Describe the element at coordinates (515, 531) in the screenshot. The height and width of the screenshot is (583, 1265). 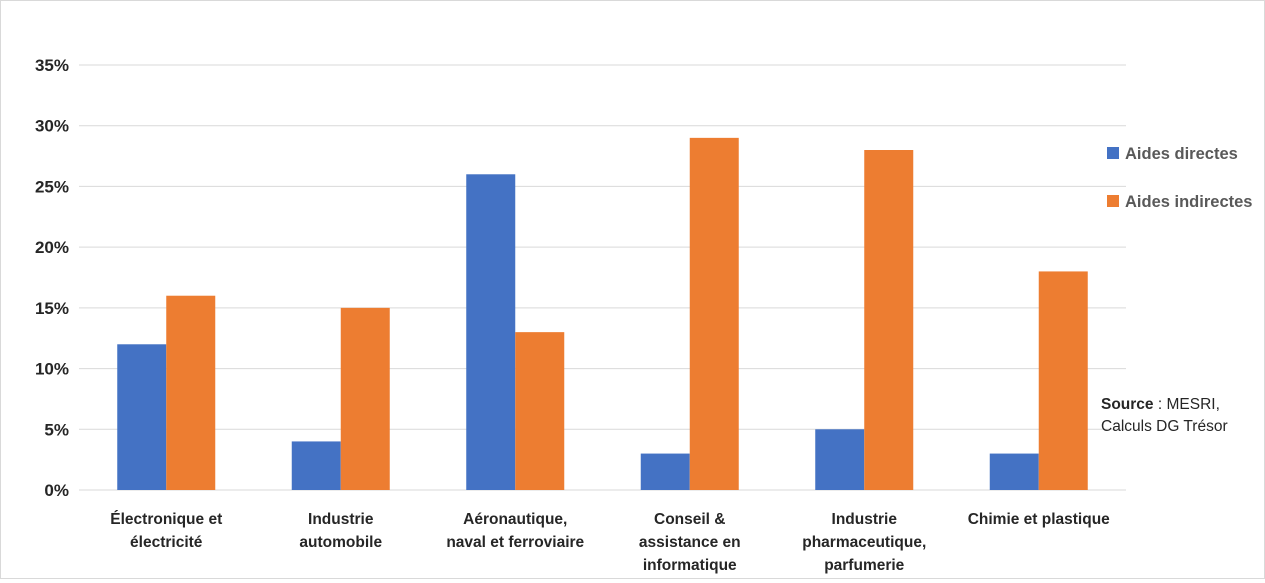
I see `x-tick-label: Aéronautique, naval et ferroviaire` at that location.